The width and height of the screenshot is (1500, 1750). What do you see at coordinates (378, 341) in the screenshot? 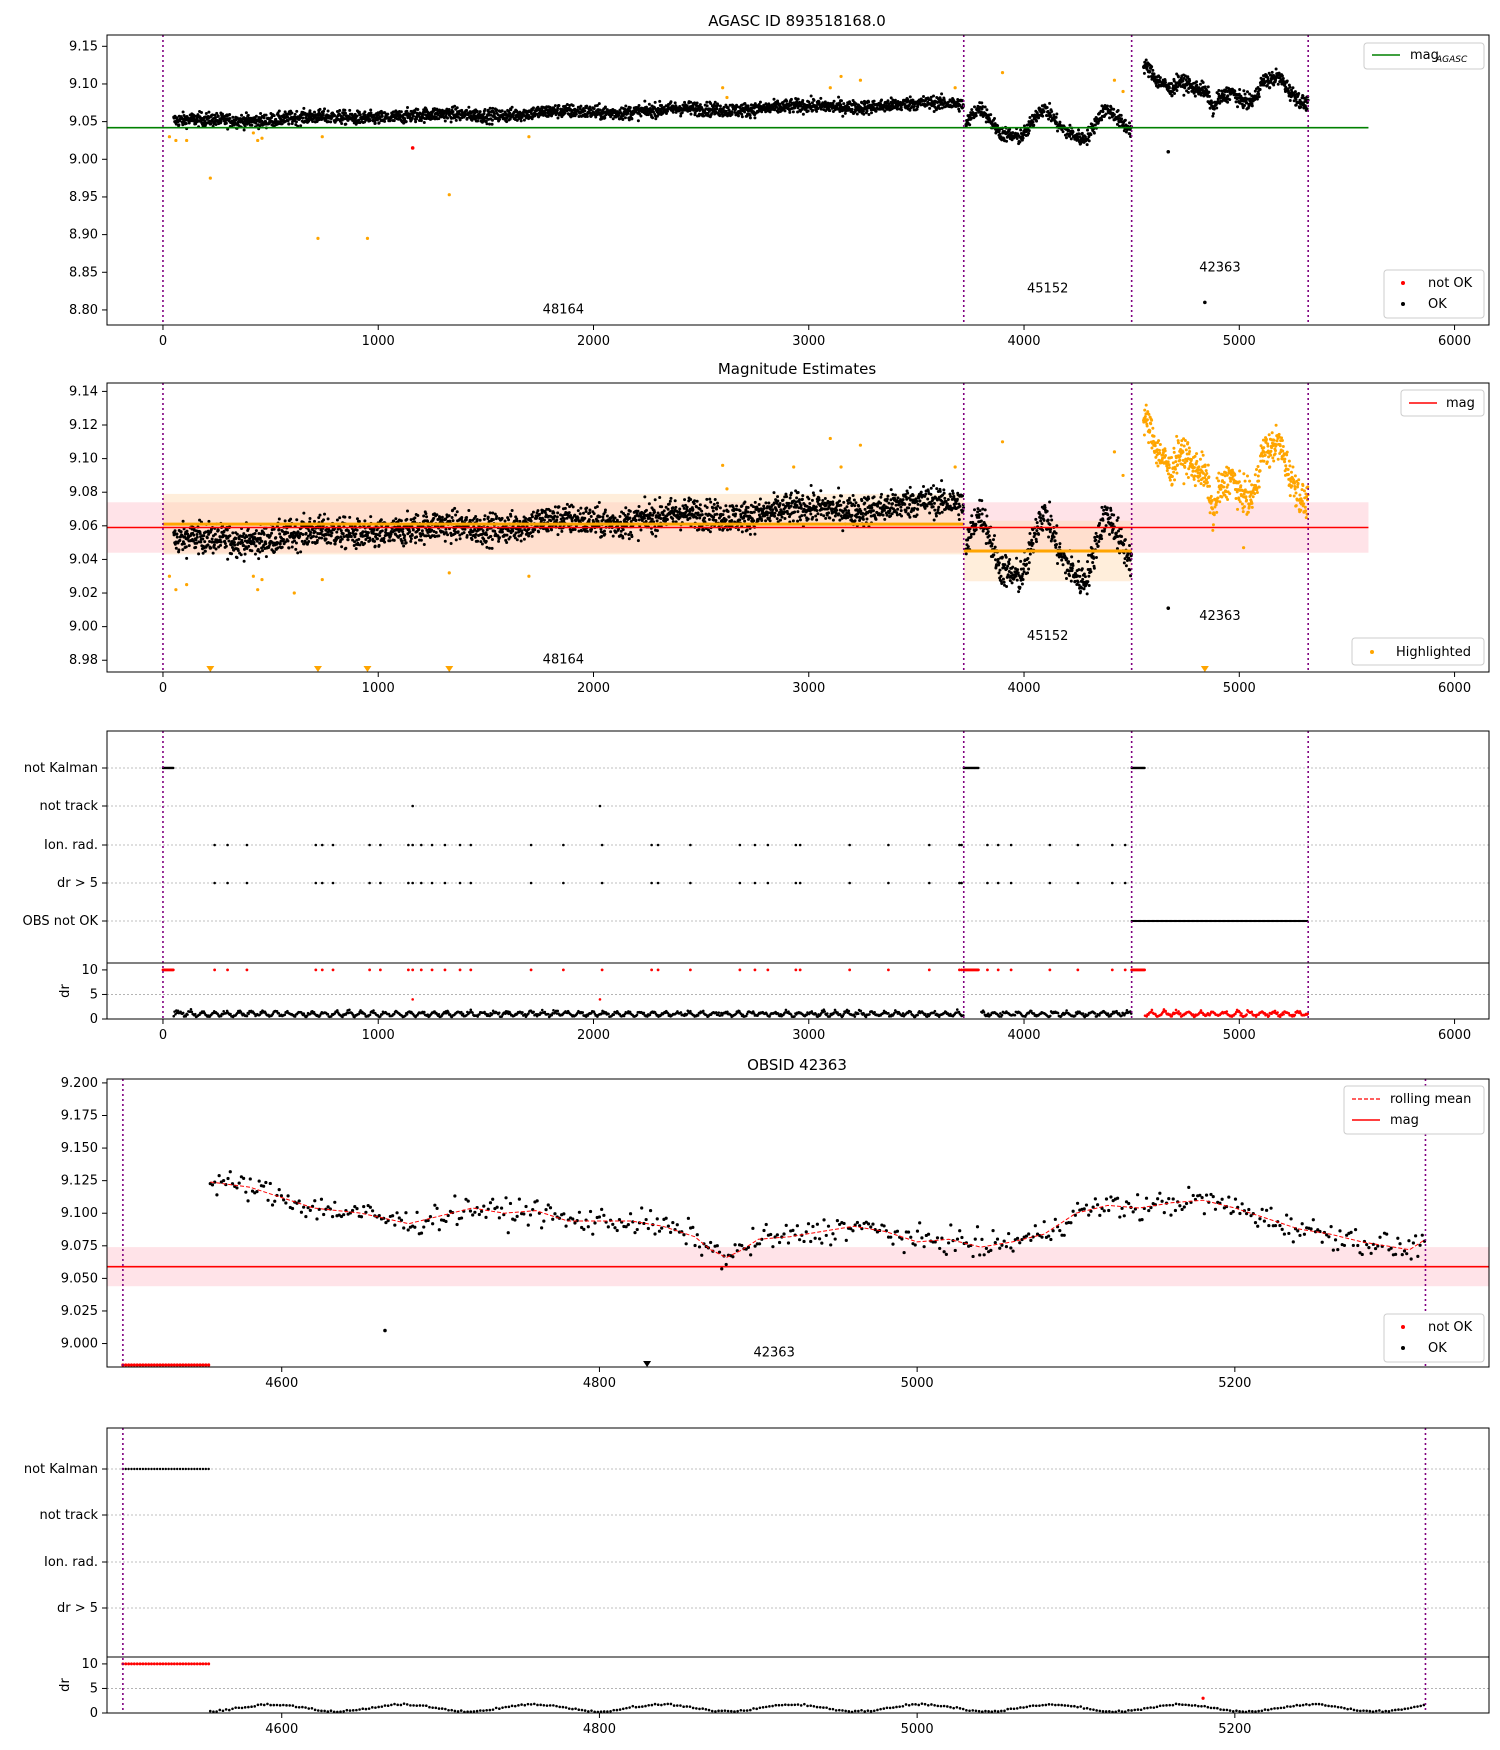
I see `x-tick-label: 1000` at bounding box center [378, 341].